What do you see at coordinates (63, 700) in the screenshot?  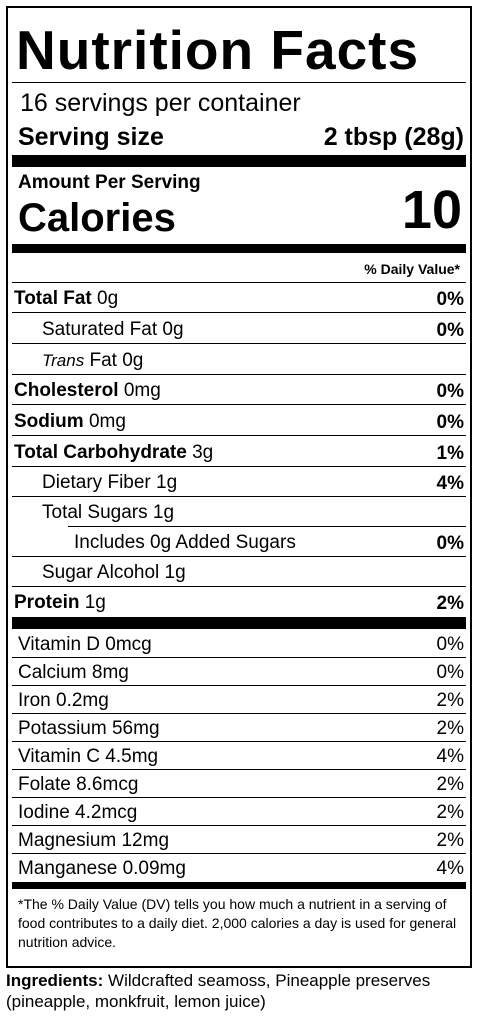 I see `vitamin-label: Iron 0.2mg` at bounding box center [63, 700].